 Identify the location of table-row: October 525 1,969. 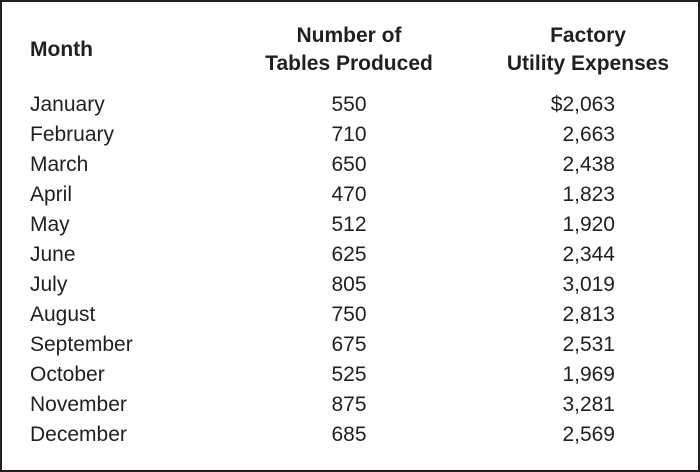
(350, 375).